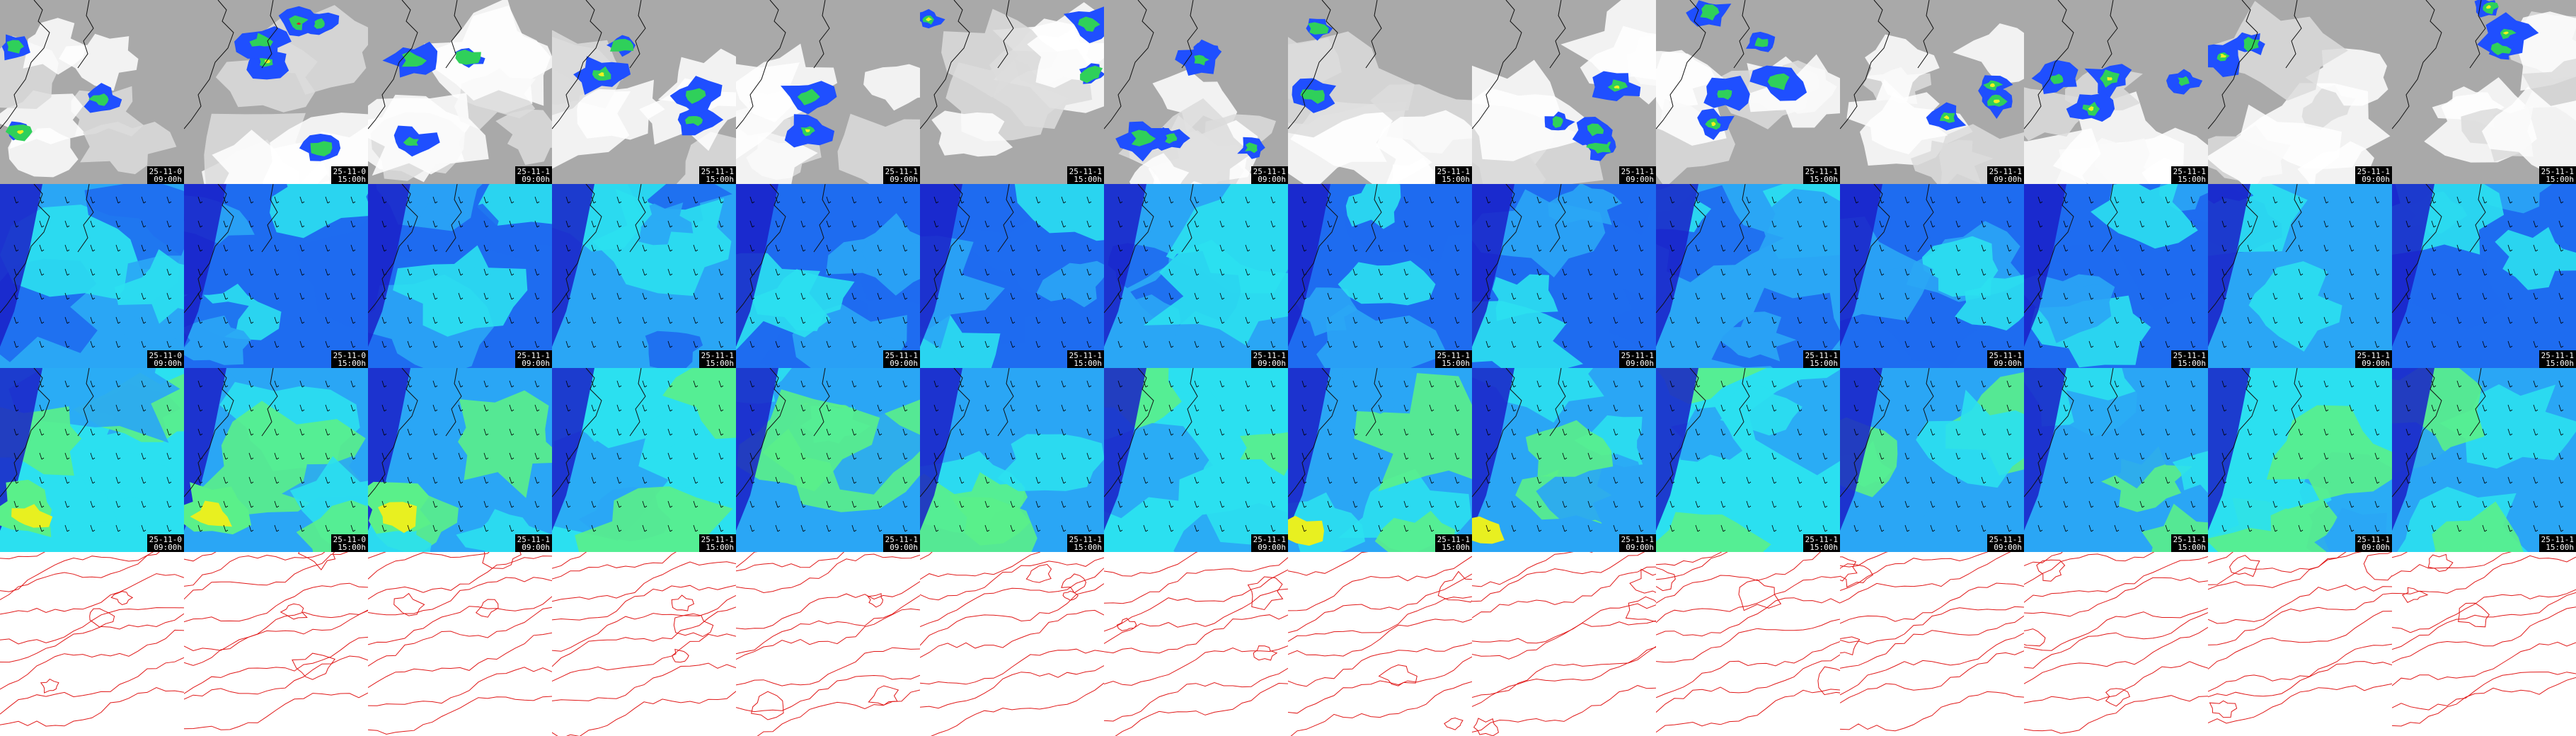 The width and height of the screenshot is (2576, 736). What do you see at coordinates (165, 543) in the screenshot?
I see `timestamp-badge: 25-11-0 09:00h` at bounding box center [165, 543].